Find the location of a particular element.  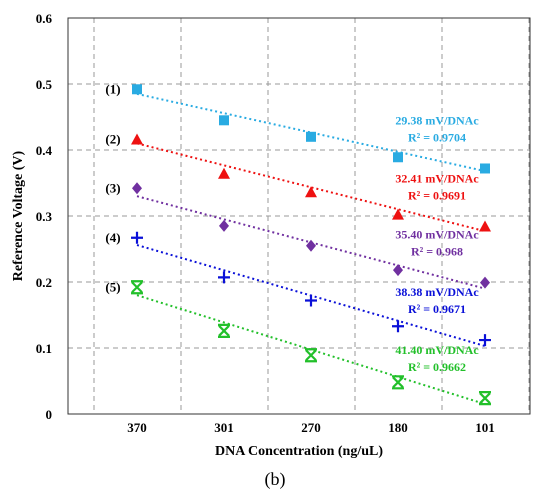

series-id-label: (2) is located at coordinates (112, 138).